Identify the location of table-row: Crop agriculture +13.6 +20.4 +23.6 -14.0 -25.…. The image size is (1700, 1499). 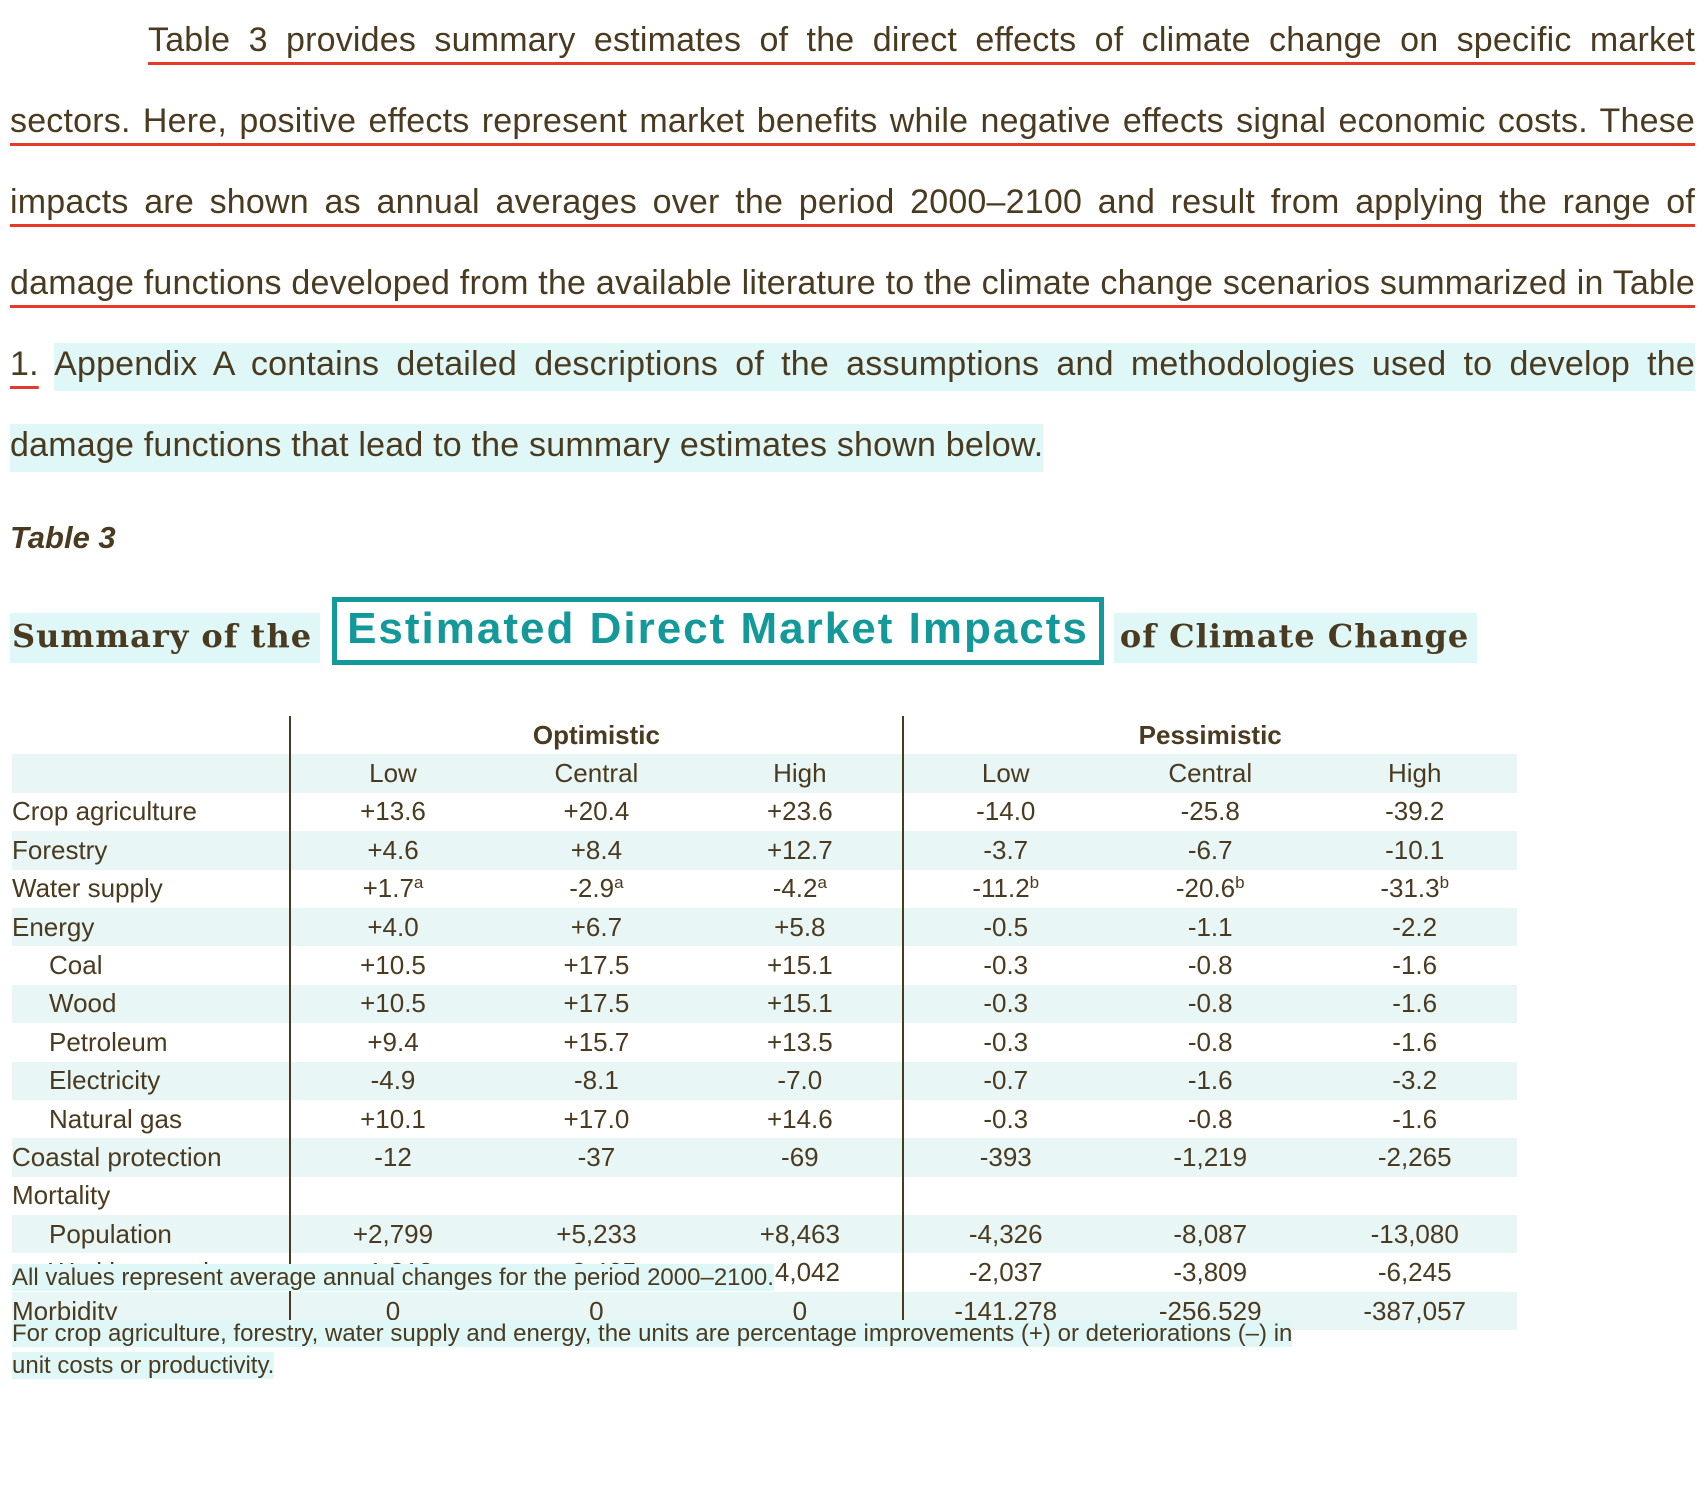
(764, 812).